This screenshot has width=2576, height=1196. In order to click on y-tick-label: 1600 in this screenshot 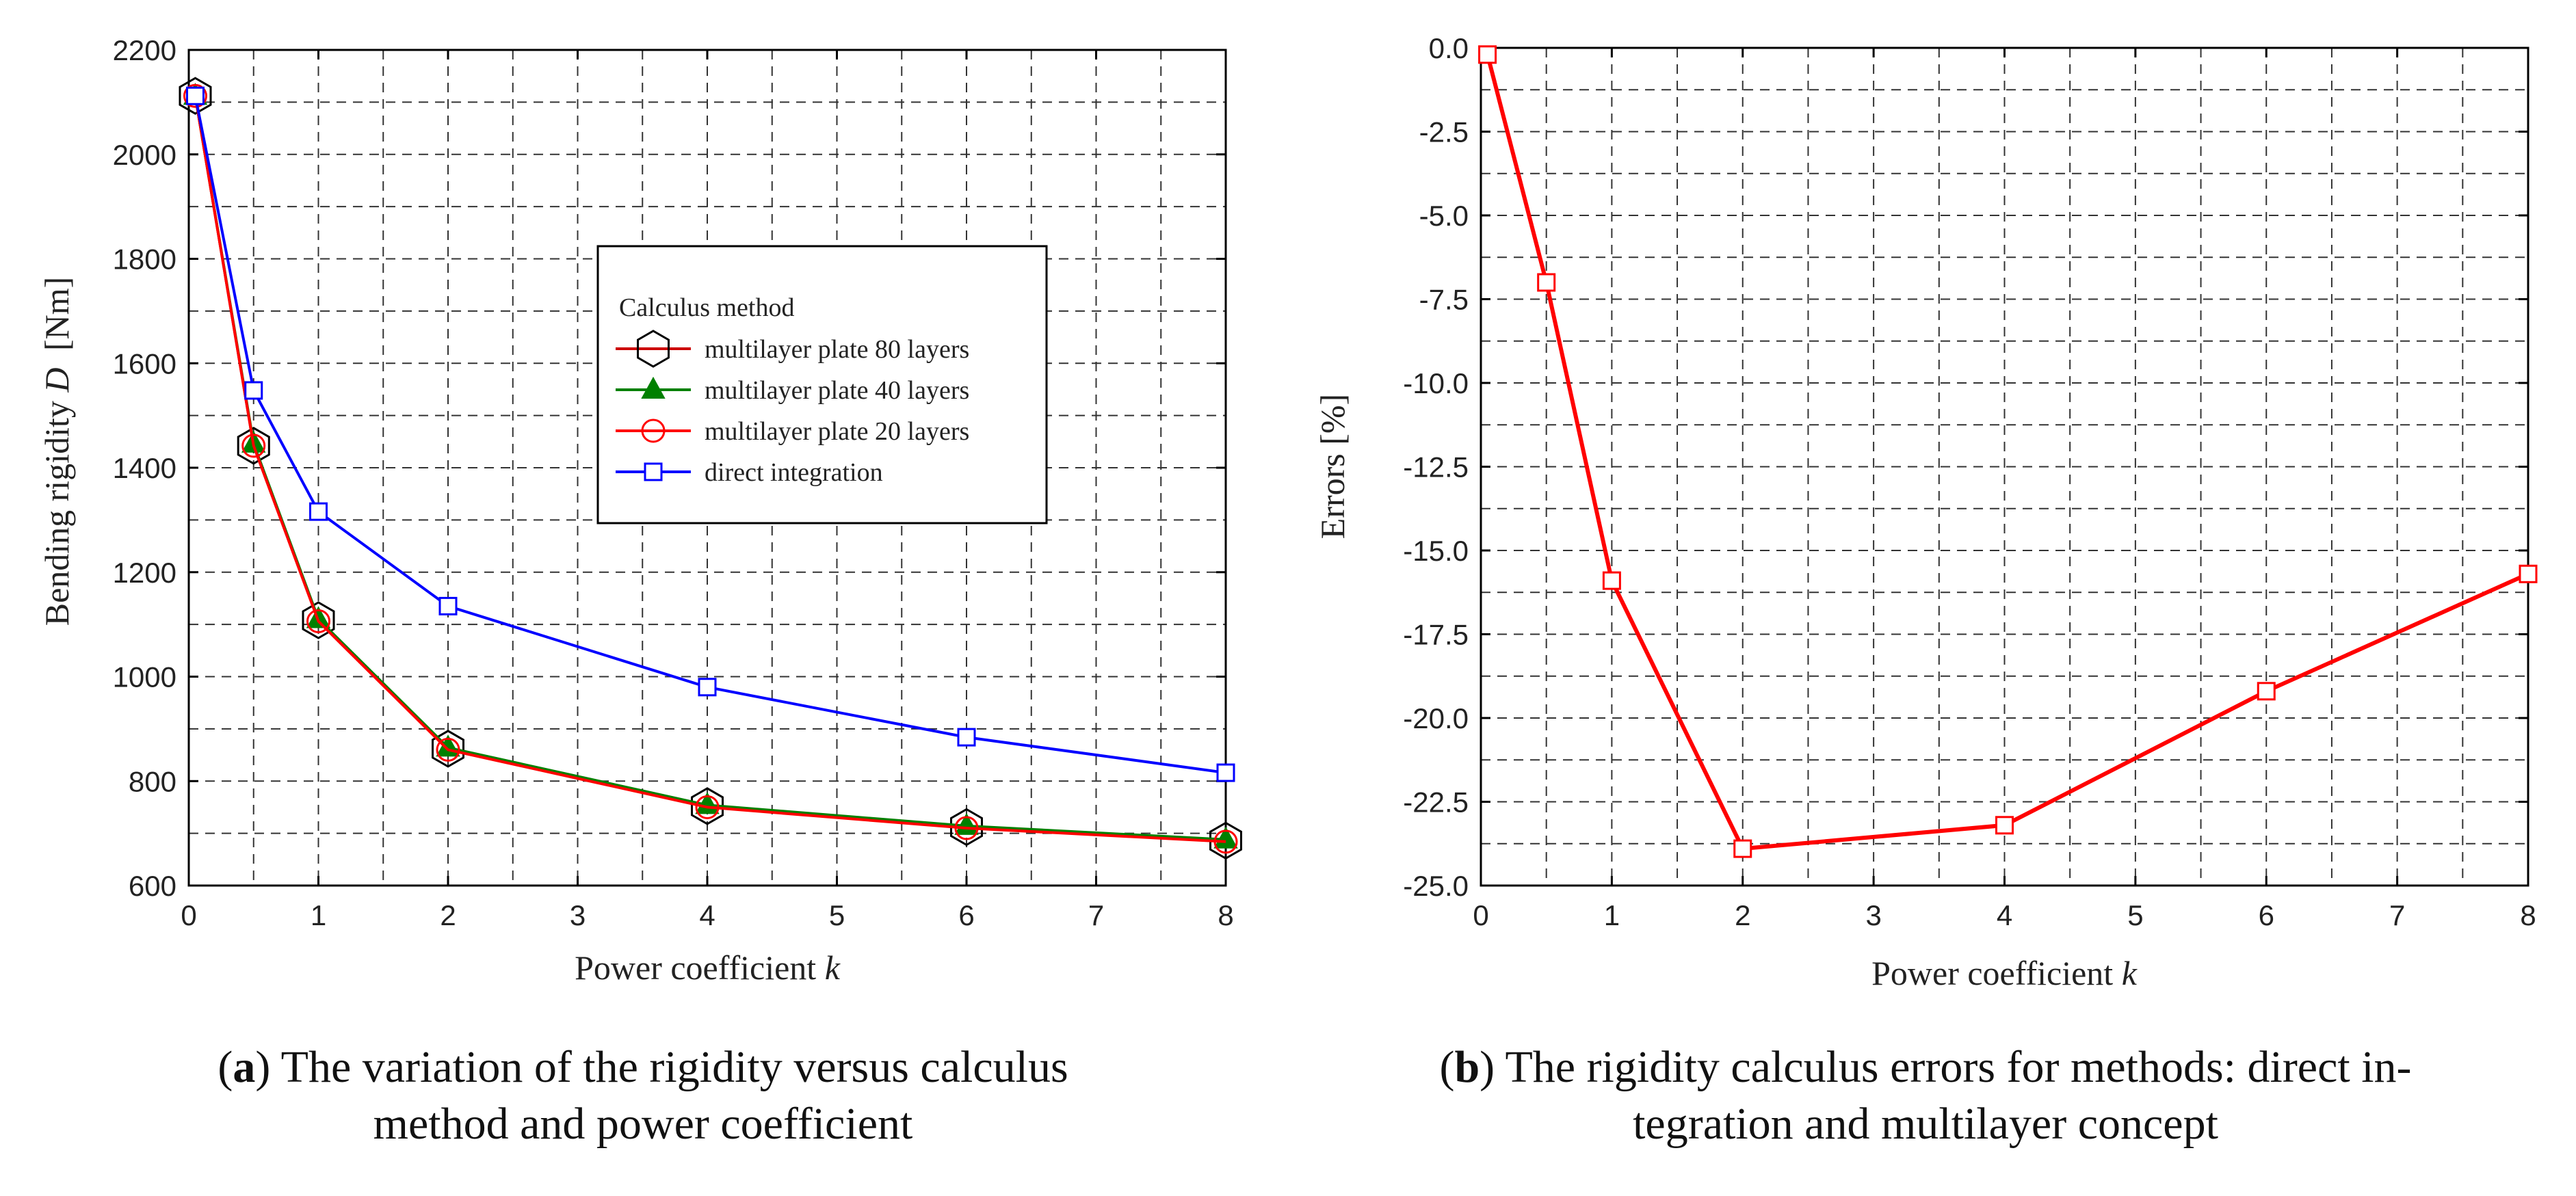, I will do `click(144, 363)`.